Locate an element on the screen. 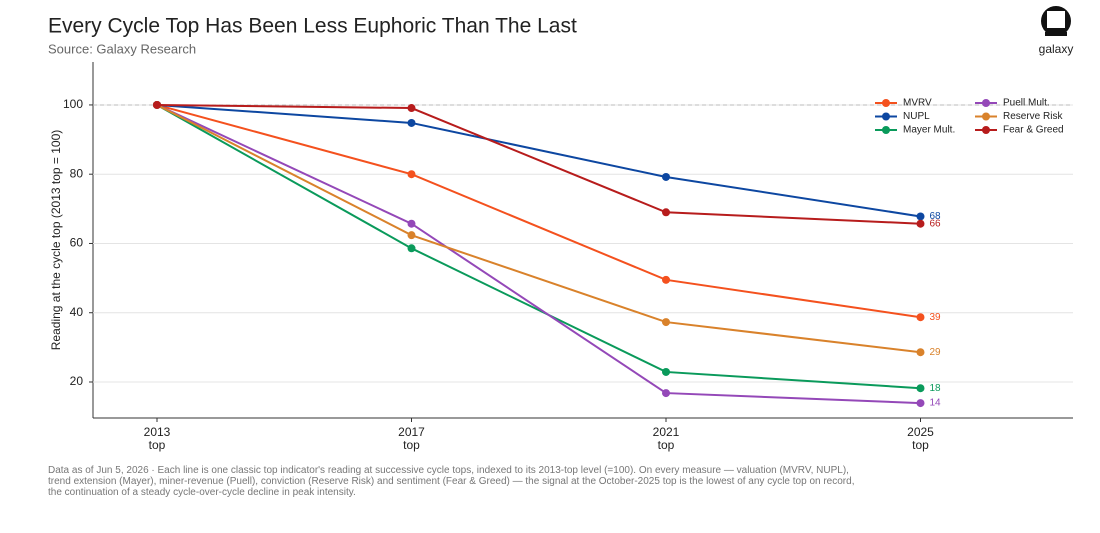 The width and height of the screenshot is (1100, 533). y-tick-label: 40 is located at coordinates (77, 312).